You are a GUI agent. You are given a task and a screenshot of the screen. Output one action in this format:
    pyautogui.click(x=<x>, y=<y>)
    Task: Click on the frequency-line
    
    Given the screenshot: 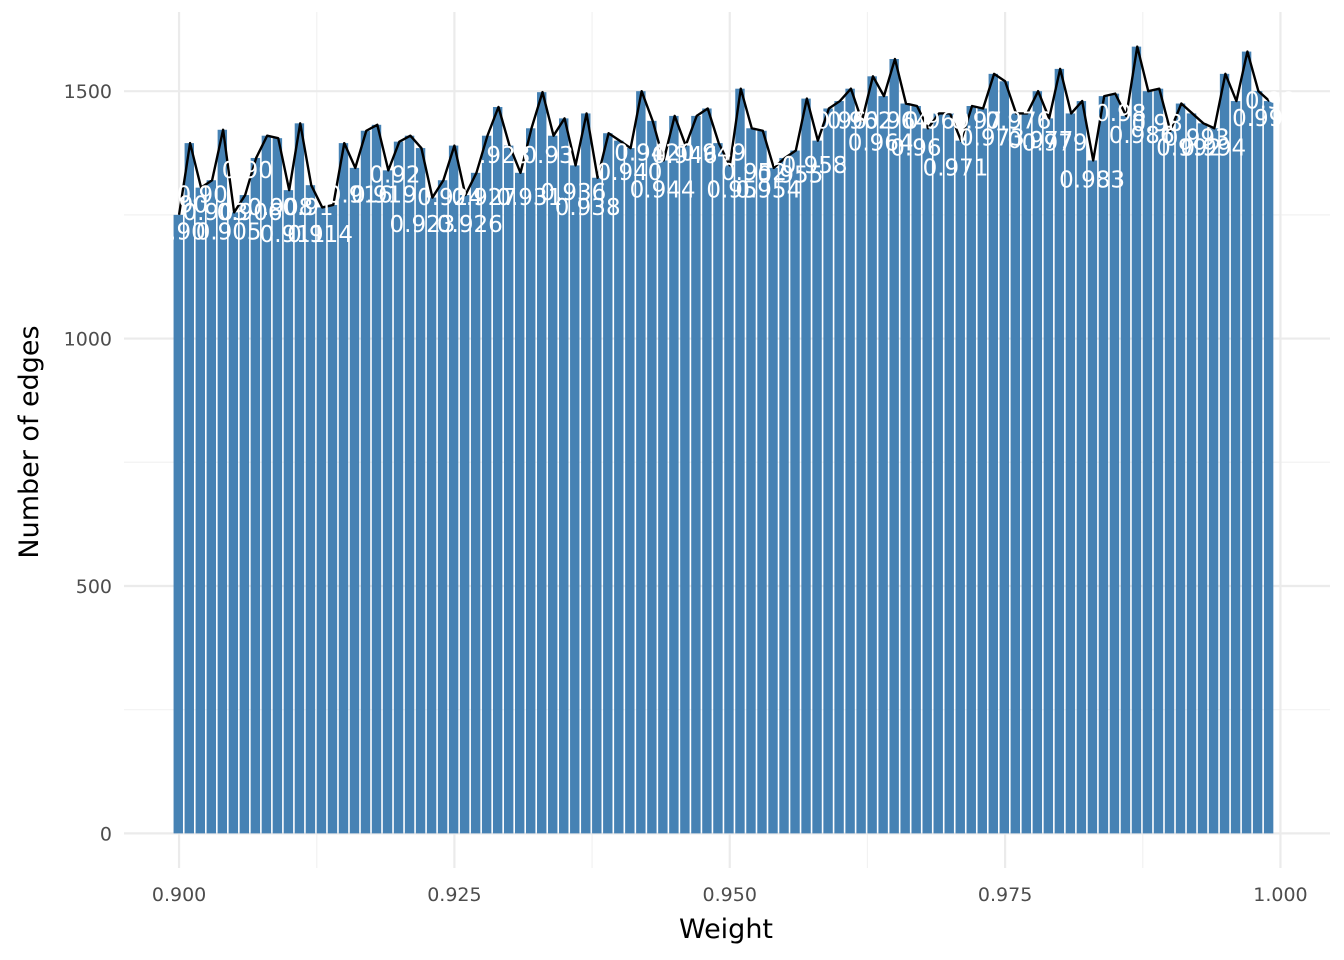 What is the action you would take?
    pyautogui.click(x=724, y=130)
    